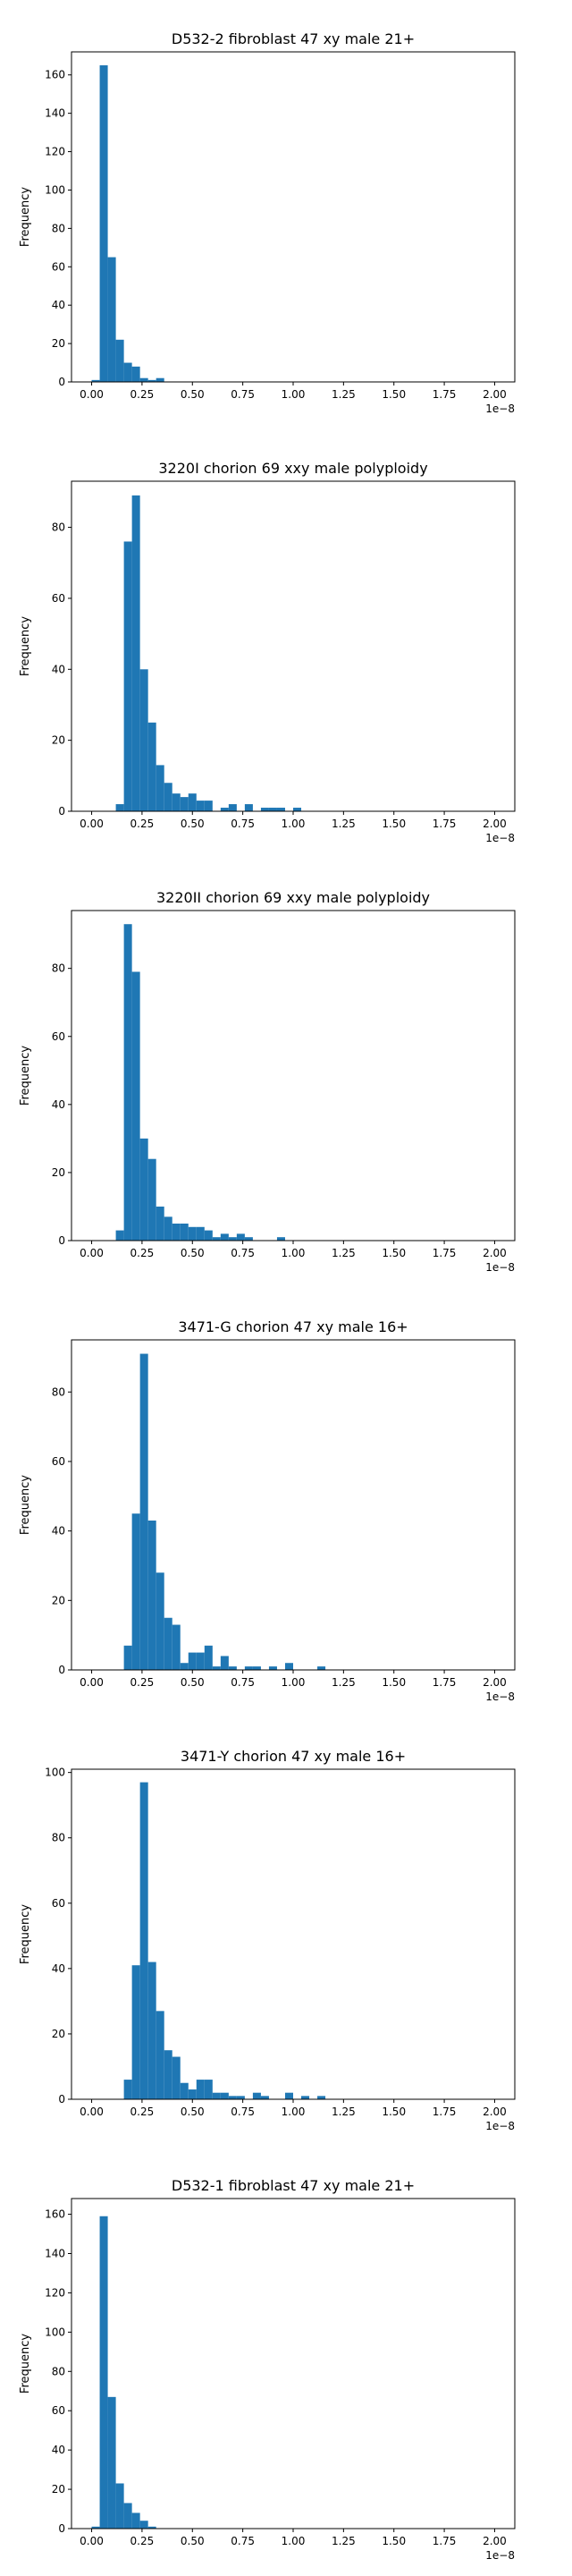  Describe the element at coordinates (26, 1505) in the screenshot. I see `y-axis-label: Frequency` at that location.